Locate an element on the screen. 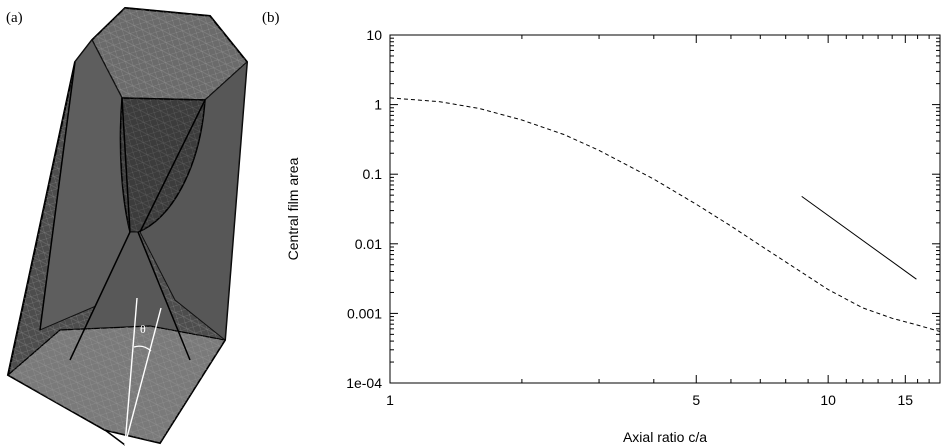 Image resolution: width=945 pixels, height=448 pixels. series-line-solid is located at coordinates (859, 237).